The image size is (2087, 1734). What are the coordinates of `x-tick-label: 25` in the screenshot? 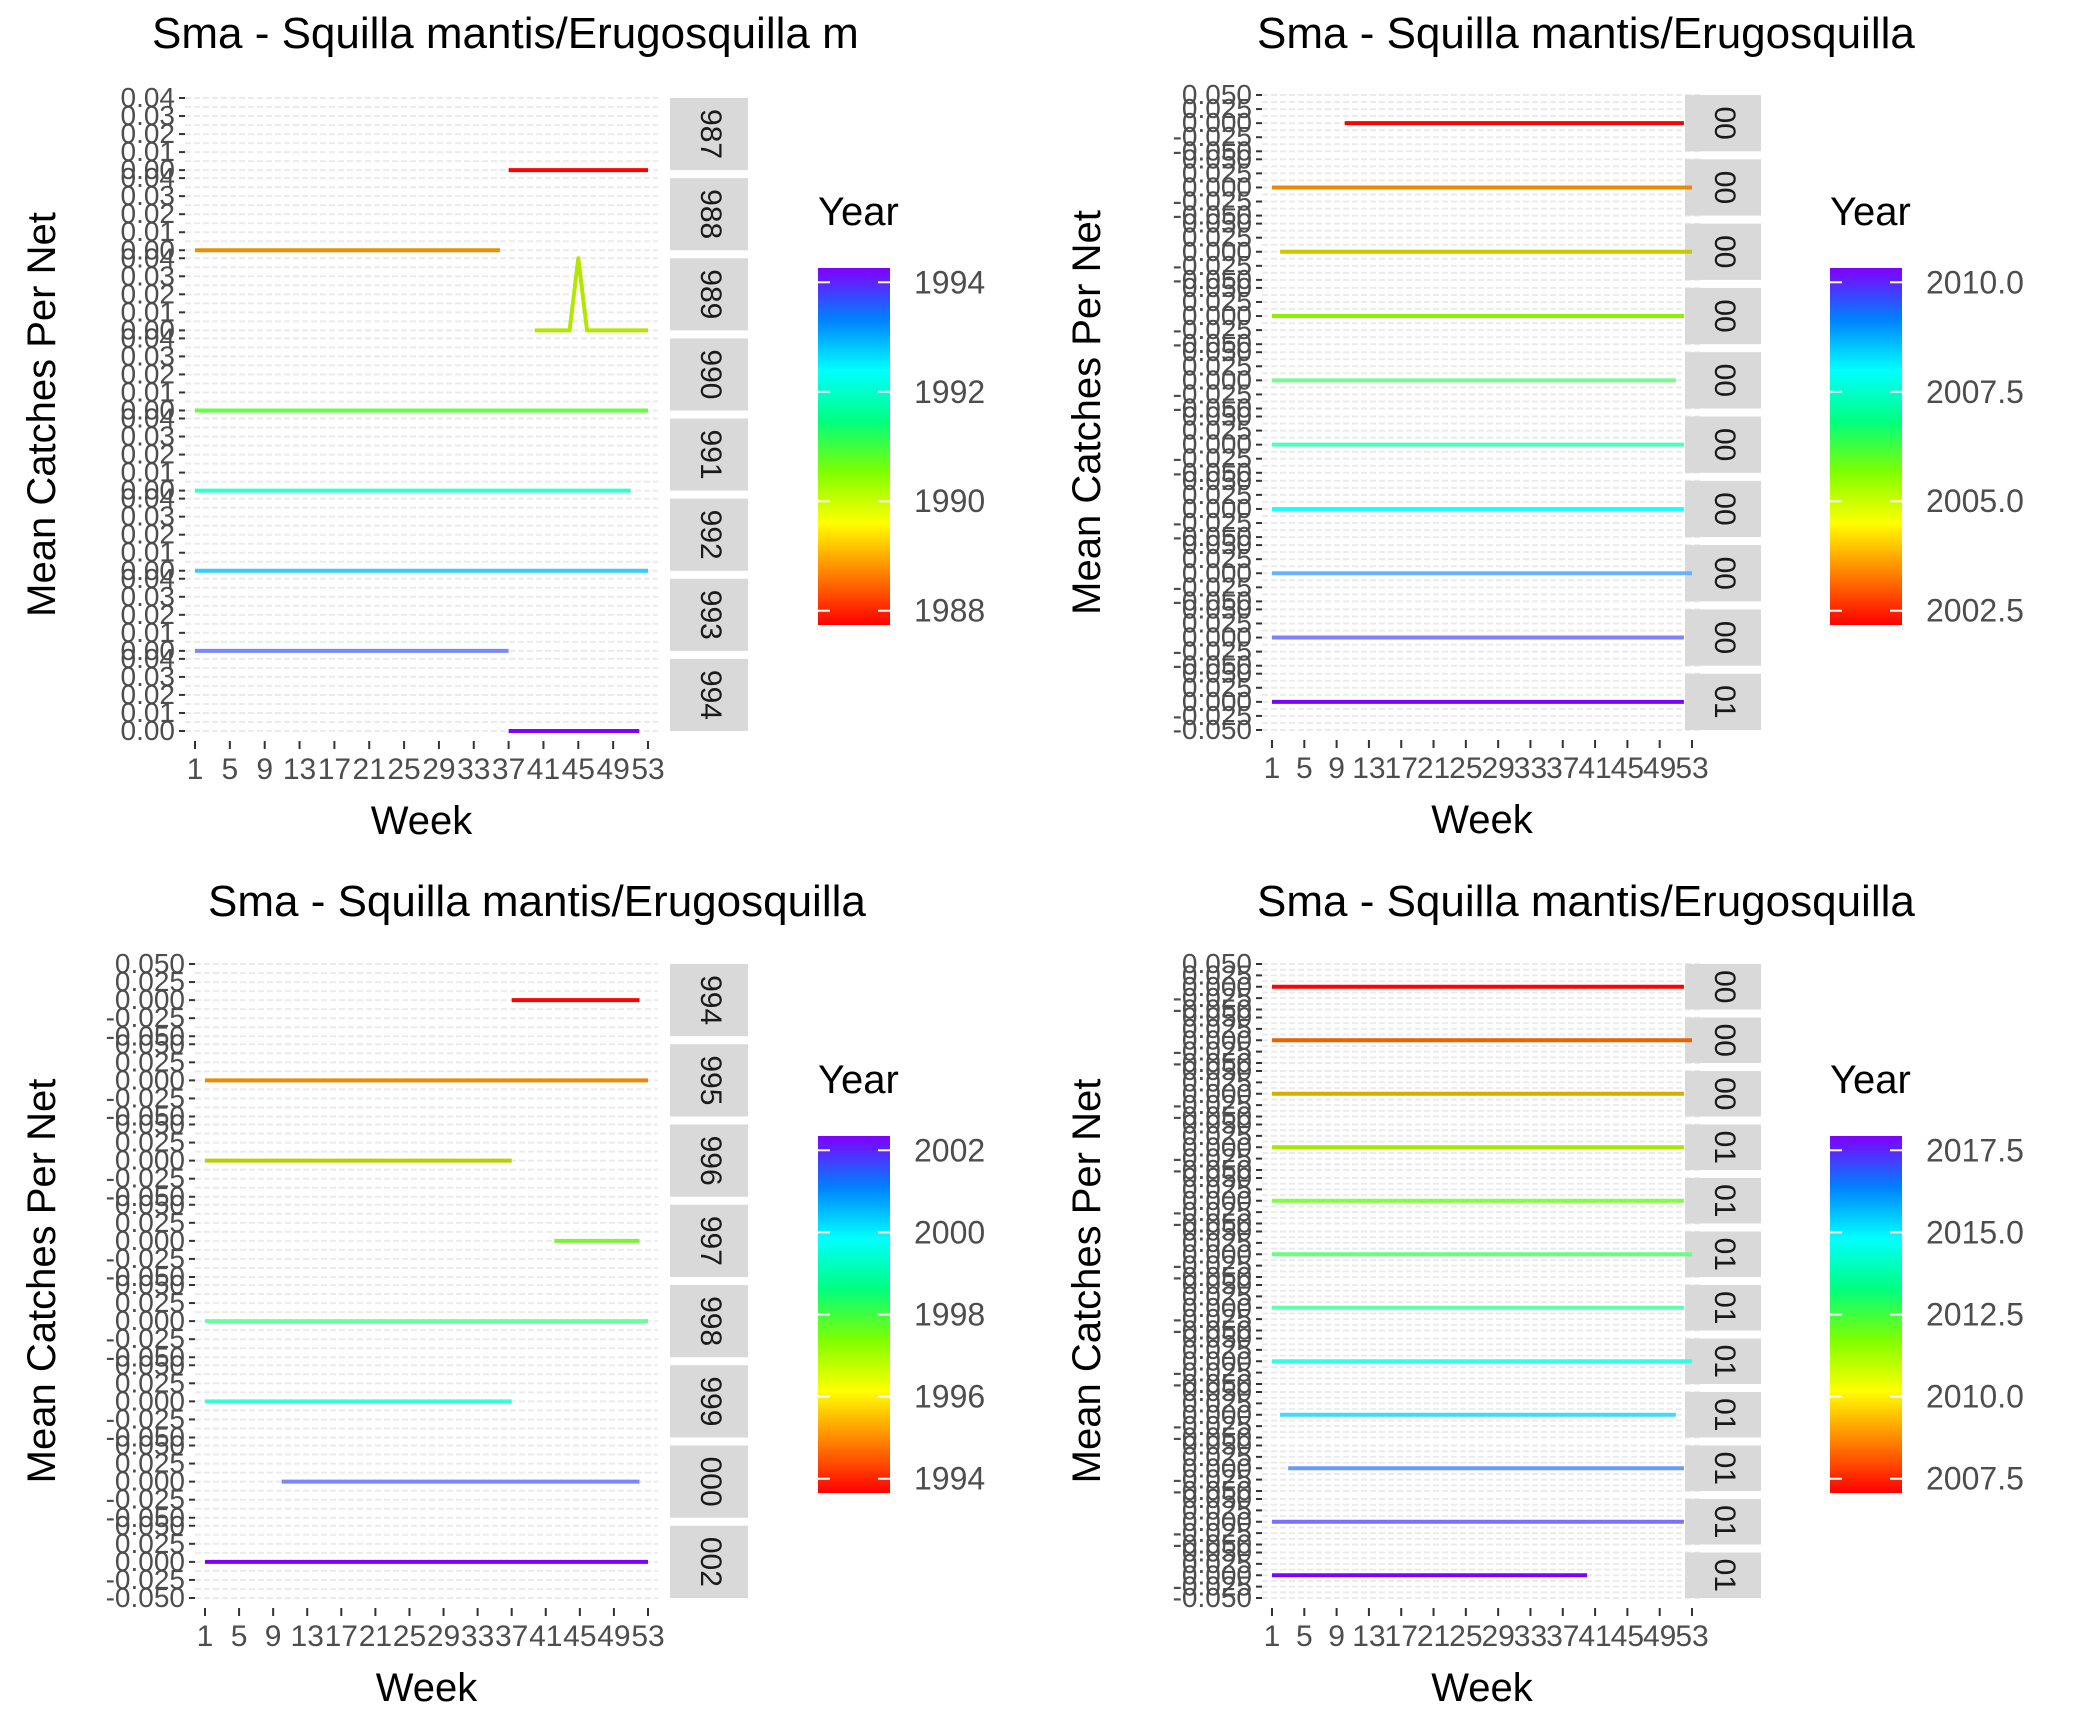 It's located at (1465, 768).